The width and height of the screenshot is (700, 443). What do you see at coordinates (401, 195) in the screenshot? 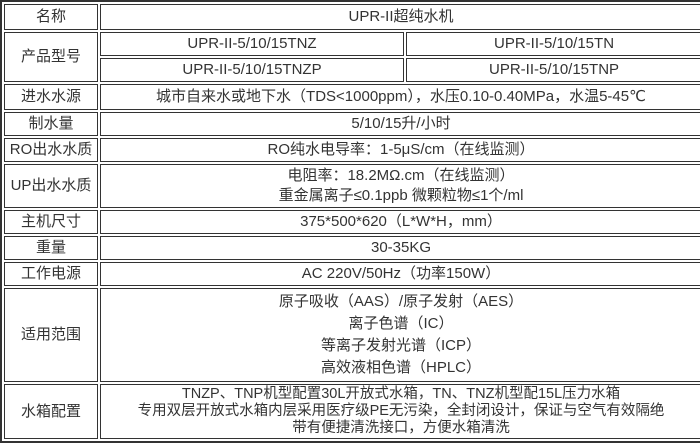
I see `value-line: 重金属离子≤0.1ppb 微颗粒物≤1个/ml` at bounding box center [401, 195].